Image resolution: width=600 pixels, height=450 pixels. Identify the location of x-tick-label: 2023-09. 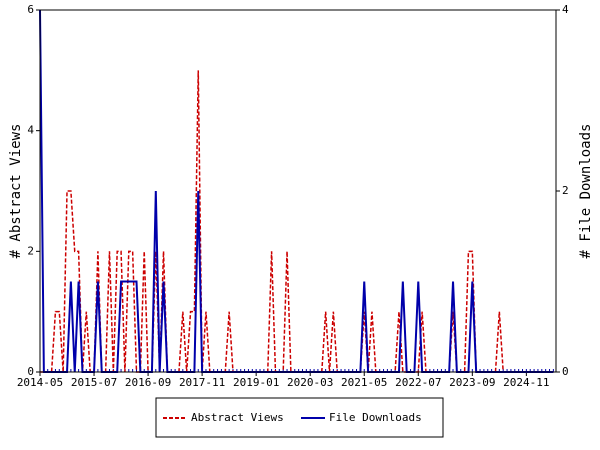
(472, 382).